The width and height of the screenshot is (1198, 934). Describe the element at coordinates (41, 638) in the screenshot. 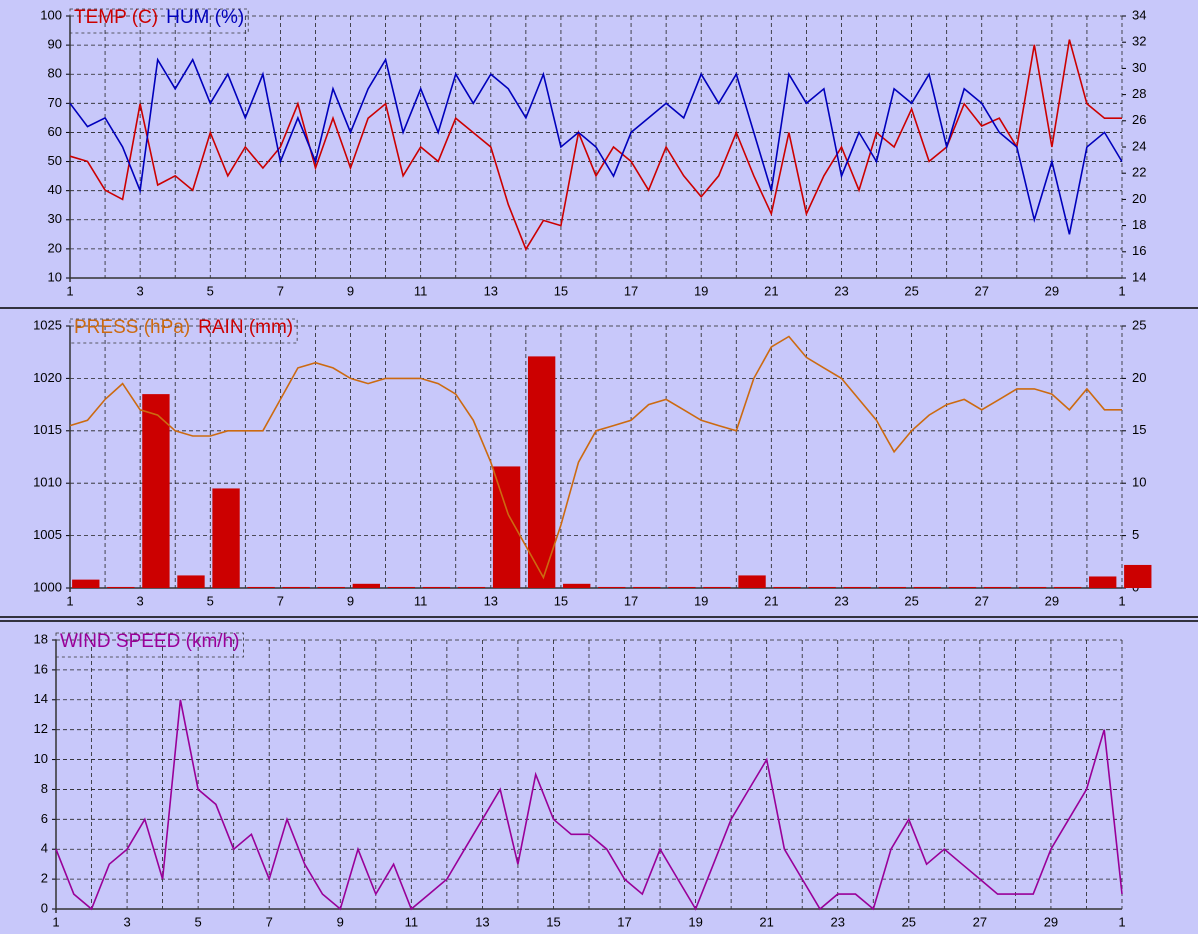

I see `y-tick-label: 18` at that location.